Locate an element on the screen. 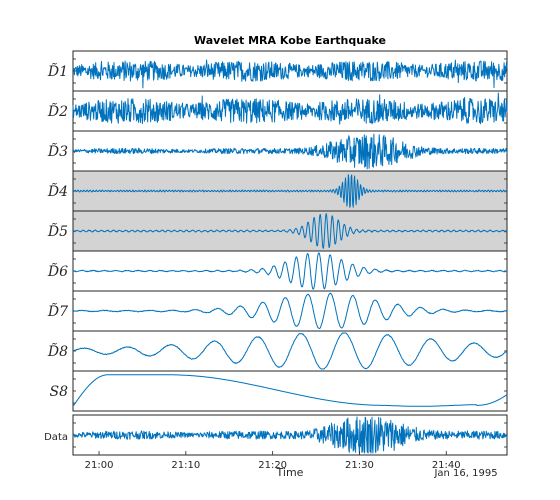 Image resolution: width=560 pixels, height=500 pixels. panel-10: Data is located at coordinates (276, 435).